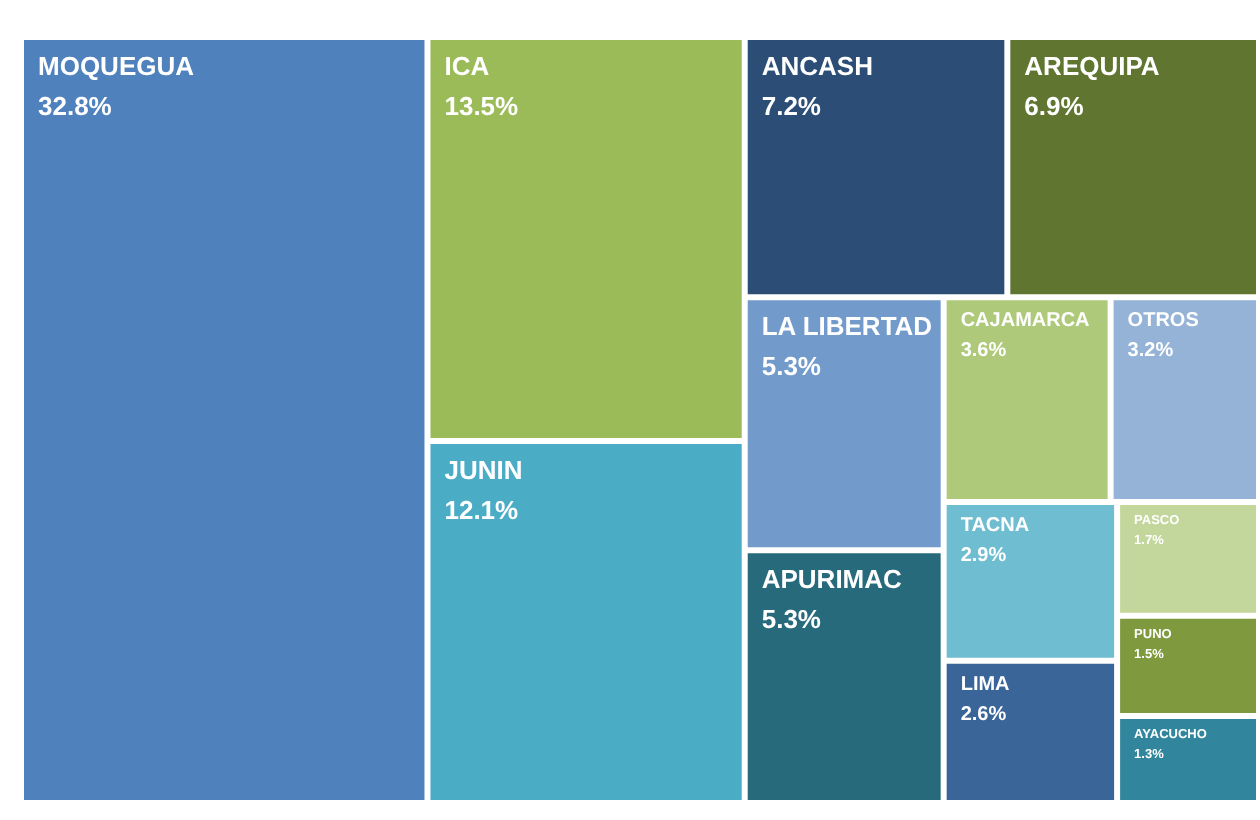 The image size is (1260, 820). What do you see at coordinates (1054, 106) in the screenshot?
I see `data-label: 6.9%` at bounding box center [1054, 106].